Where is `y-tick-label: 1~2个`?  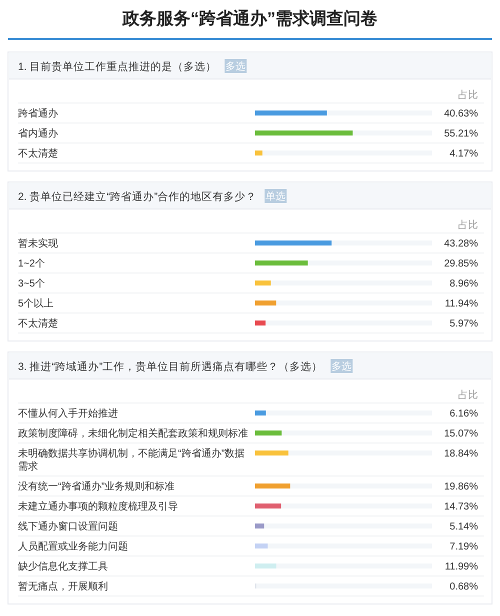
y-tick-label: 1~2个 is located at coordinates (31, 264).